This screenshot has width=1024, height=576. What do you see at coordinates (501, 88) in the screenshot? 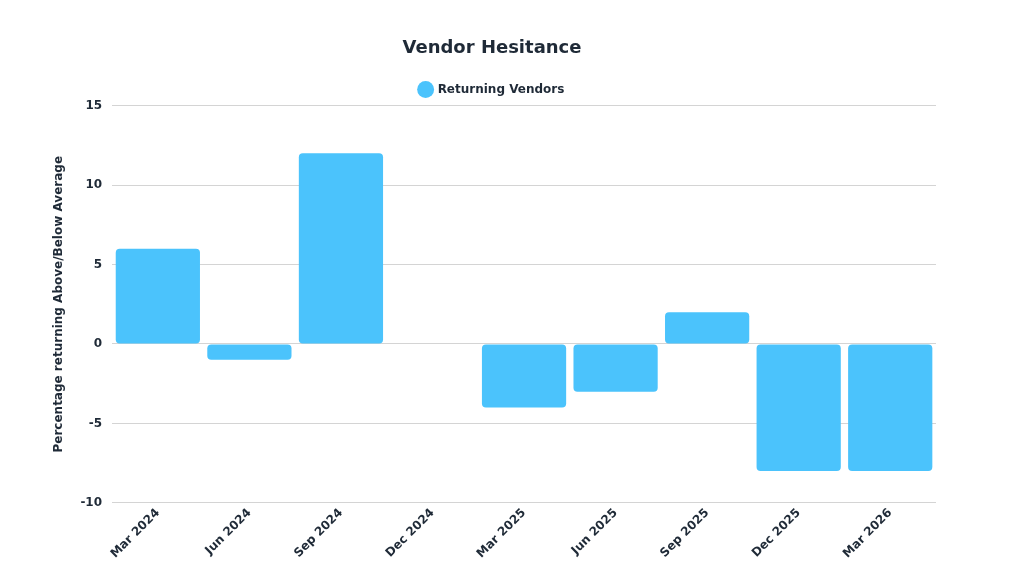
I see `legend-label: Returning Vendors` at bounding box center [501, 88].